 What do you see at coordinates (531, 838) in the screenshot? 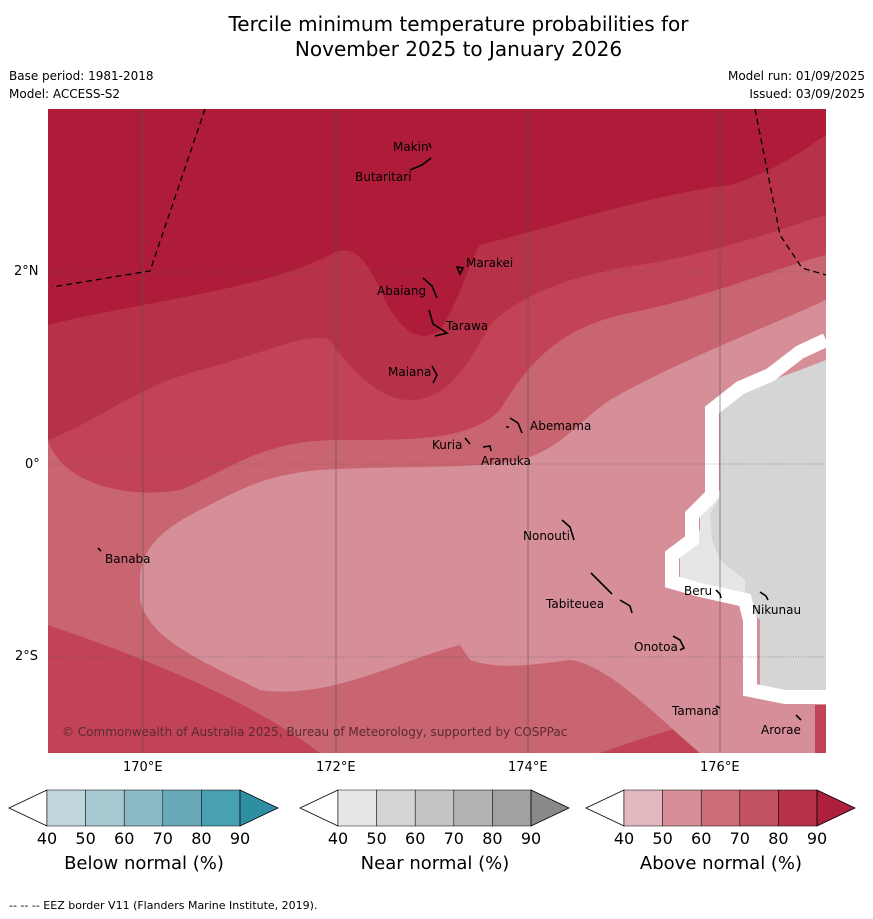
I see `colorbar-near-tick-90: 90` at bounding box center [531, 838].